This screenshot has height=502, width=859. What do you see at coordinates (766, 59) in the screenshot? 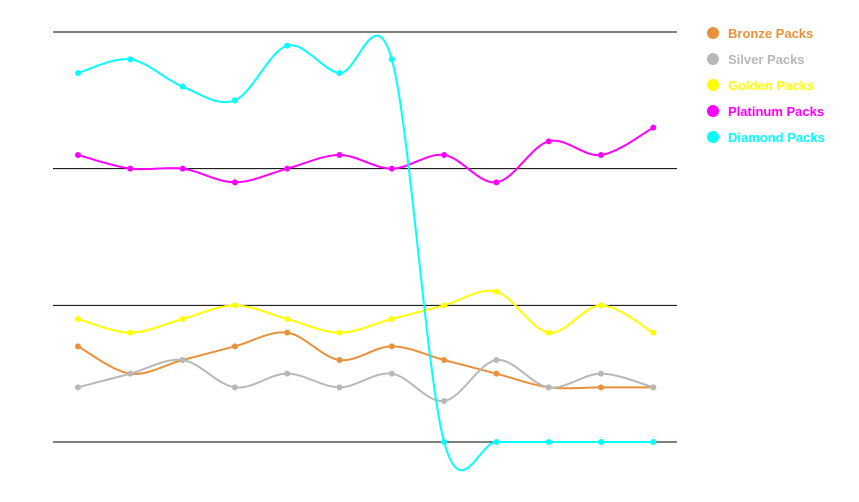
I see `legend-label: Silver Packs` at bounding box center [766, 59].